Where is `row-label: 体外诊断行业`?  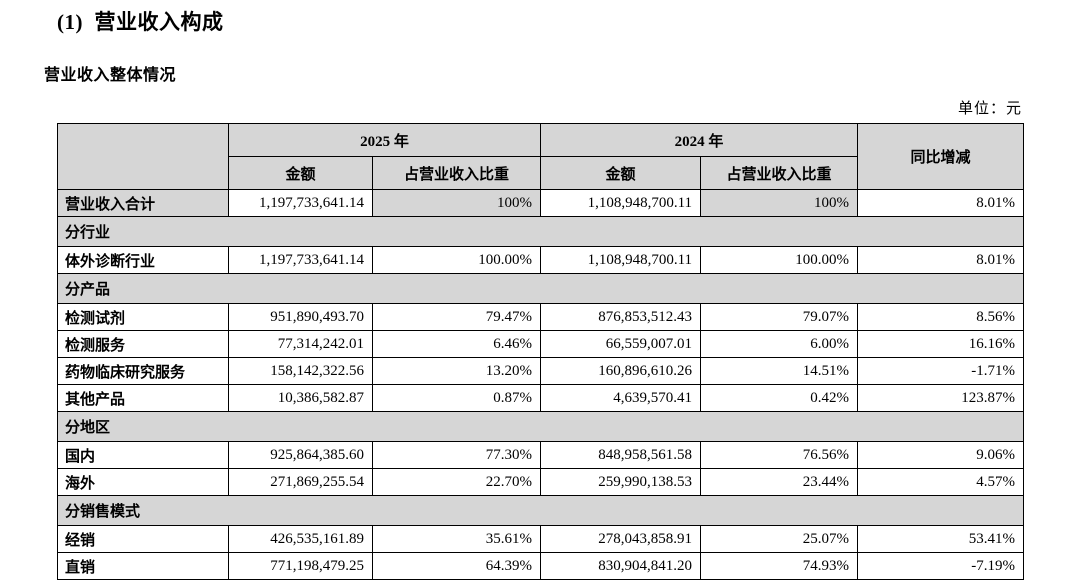
row-label: 体外诊断行业 is located at coordinates (143, 260).